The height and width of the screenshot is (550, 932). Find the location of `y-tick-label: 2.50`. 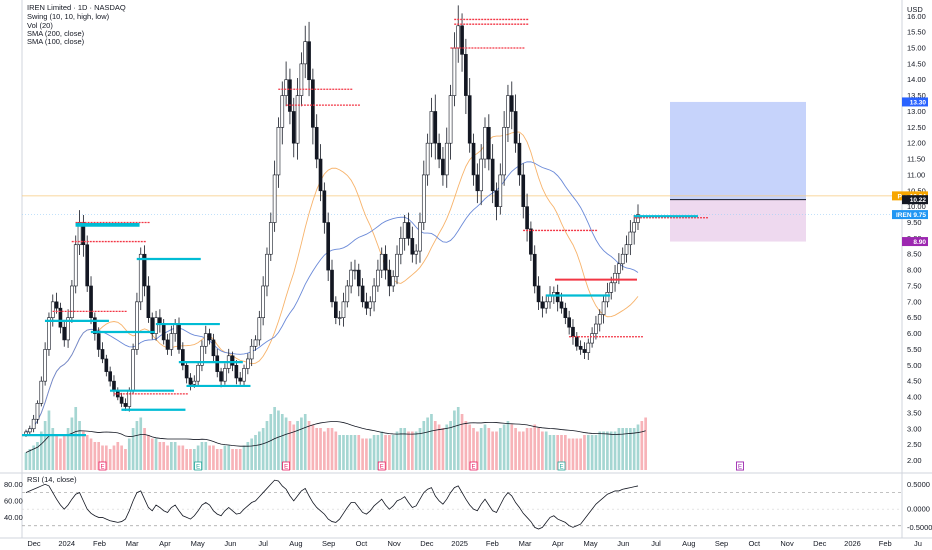

y-tick-label: 2.50 is located at coordinates (914, 444).